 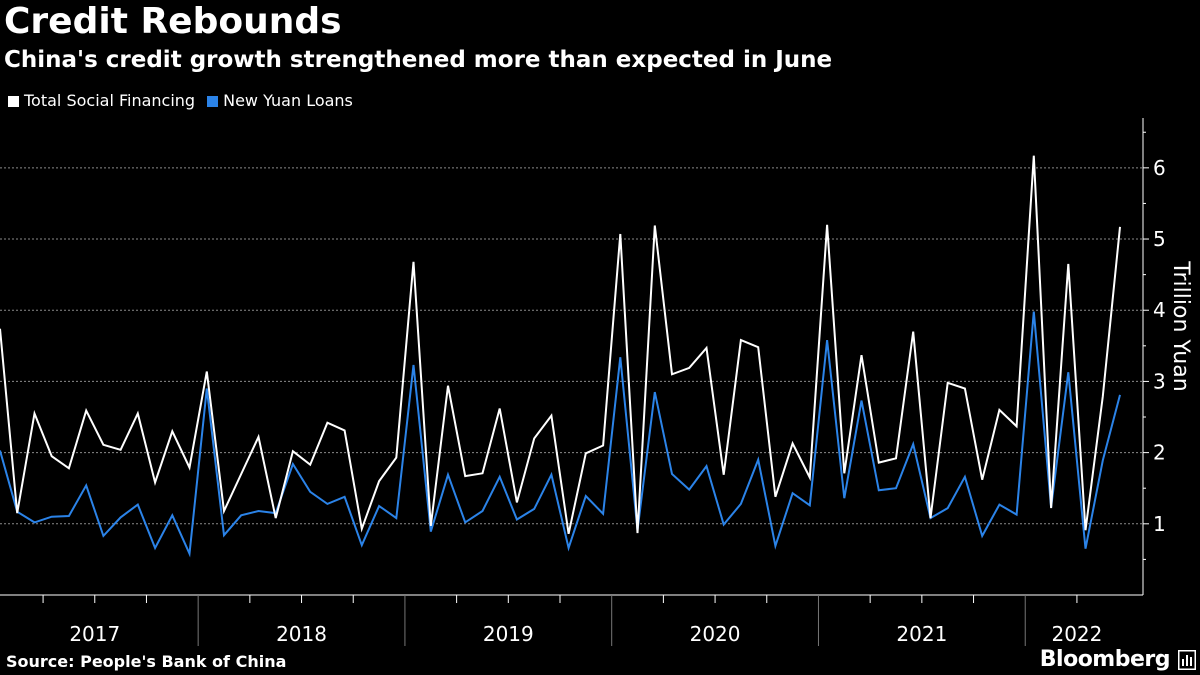 What do you see at coordinates (13, 101) in the screenshot?
I see `legend-swatch-total-social-financing` at bounding box center [13, 101].